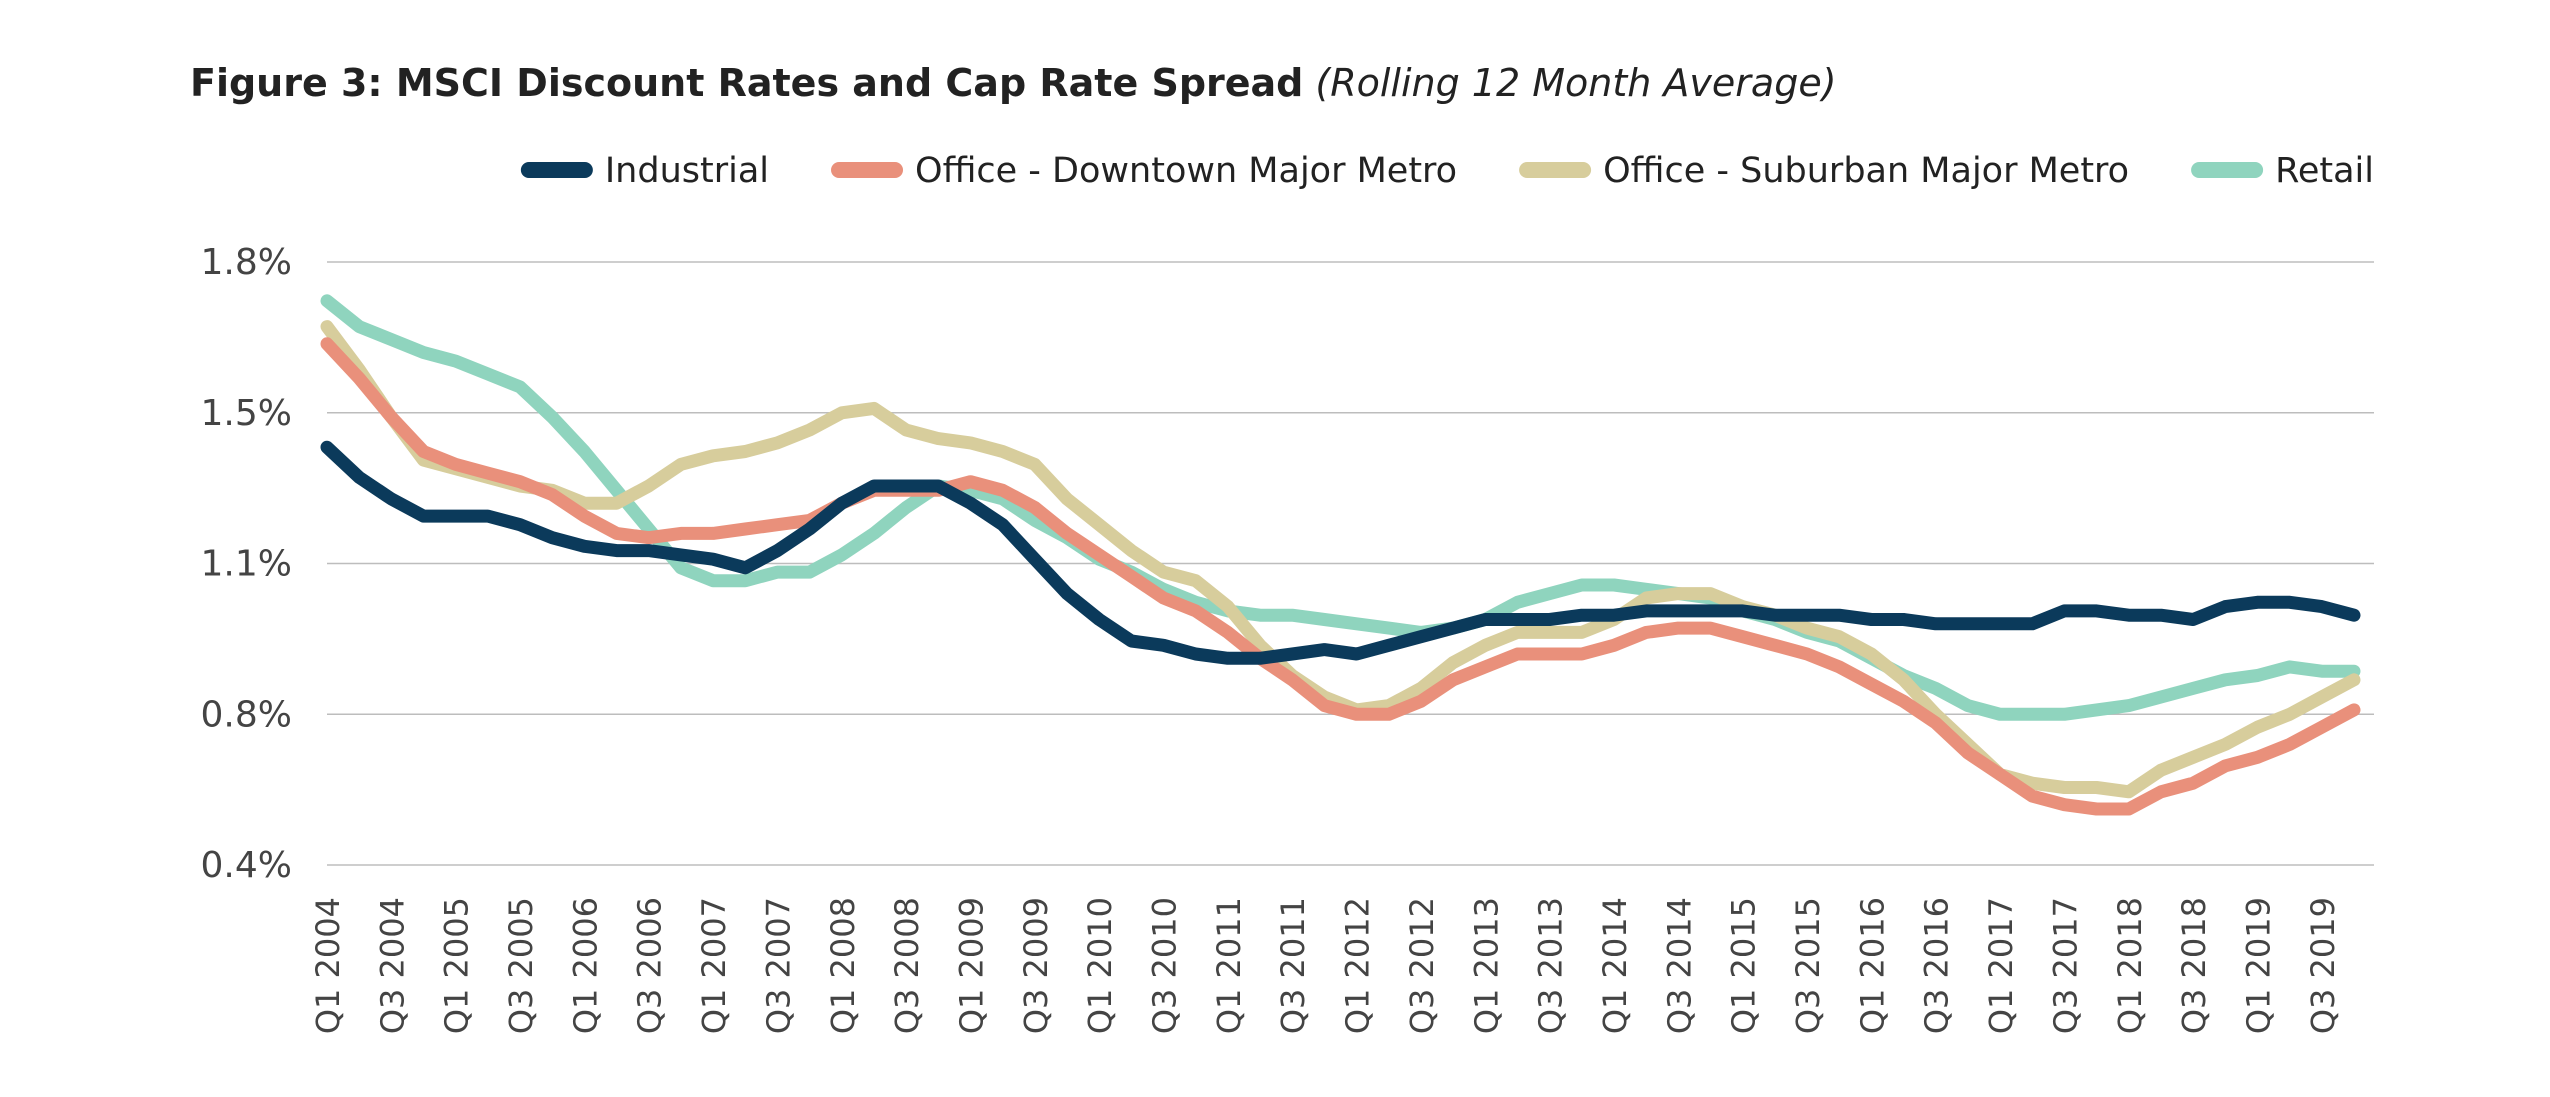 The width and height of the screenshot is (2550, 1097). I want to click on x-tick-label: Q1 2016, so click(1872, 965).